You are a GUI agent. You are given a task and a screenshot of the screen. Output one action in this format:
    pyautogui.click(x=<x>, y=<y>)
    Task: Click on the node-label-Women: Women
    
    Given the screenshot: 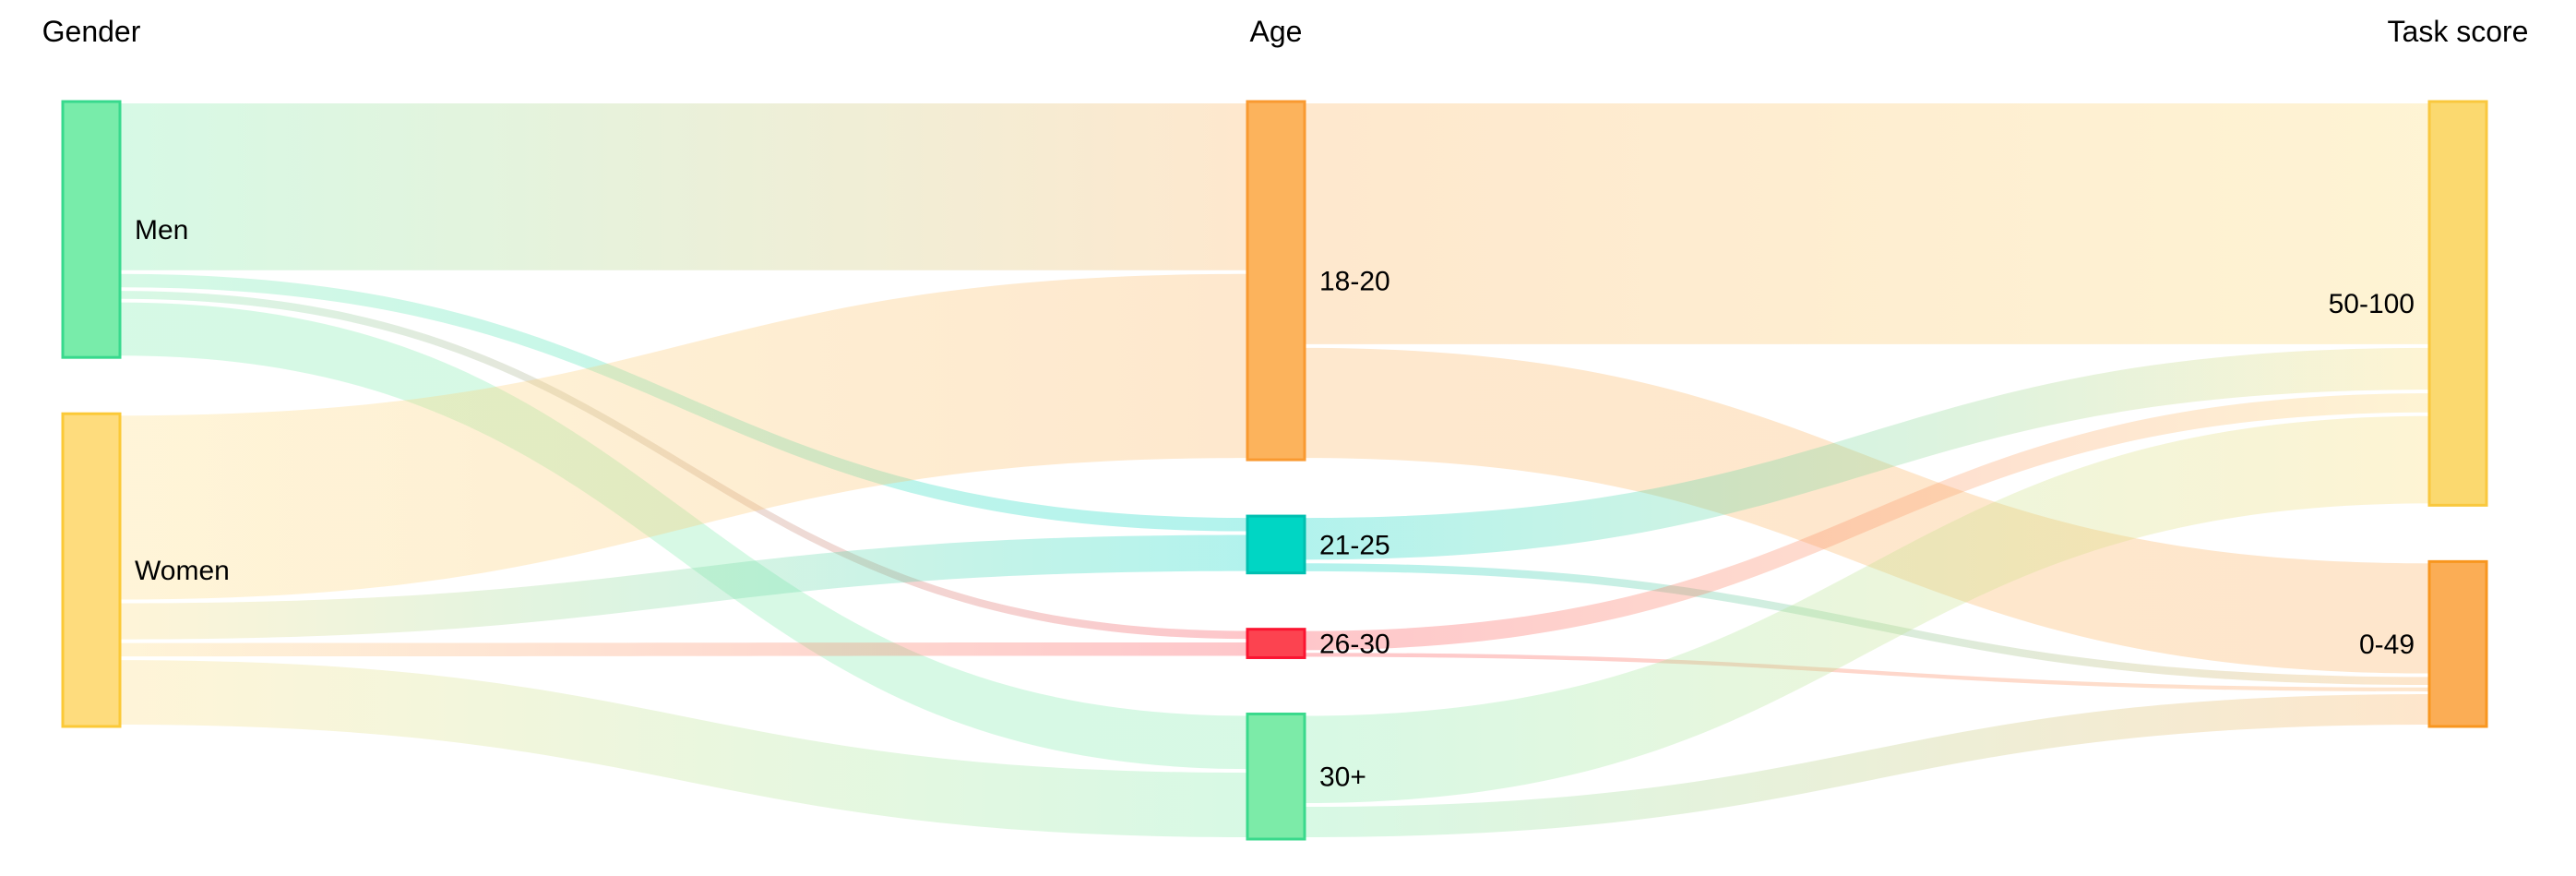 What is the action you would take?
    pyautogui.click(x=182, y=571)
    